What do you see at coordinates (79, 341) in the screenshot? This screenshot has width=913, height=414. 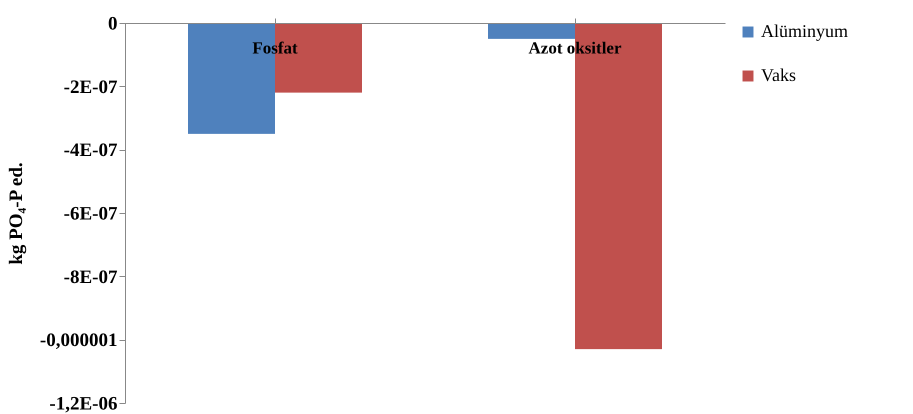 I see `y-tick-label: -0,000001` at bounding box center [79, 341].